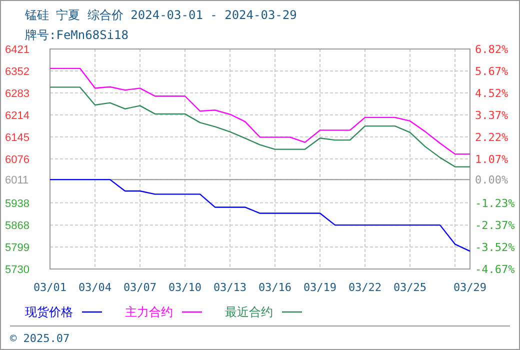 Image resolution: width=520 pixels, height=350 pixels. What do you see at coordinates (17, 270) in the screenshot?
I see `y-tick-label: 5730` at bounding box center [17, 270].